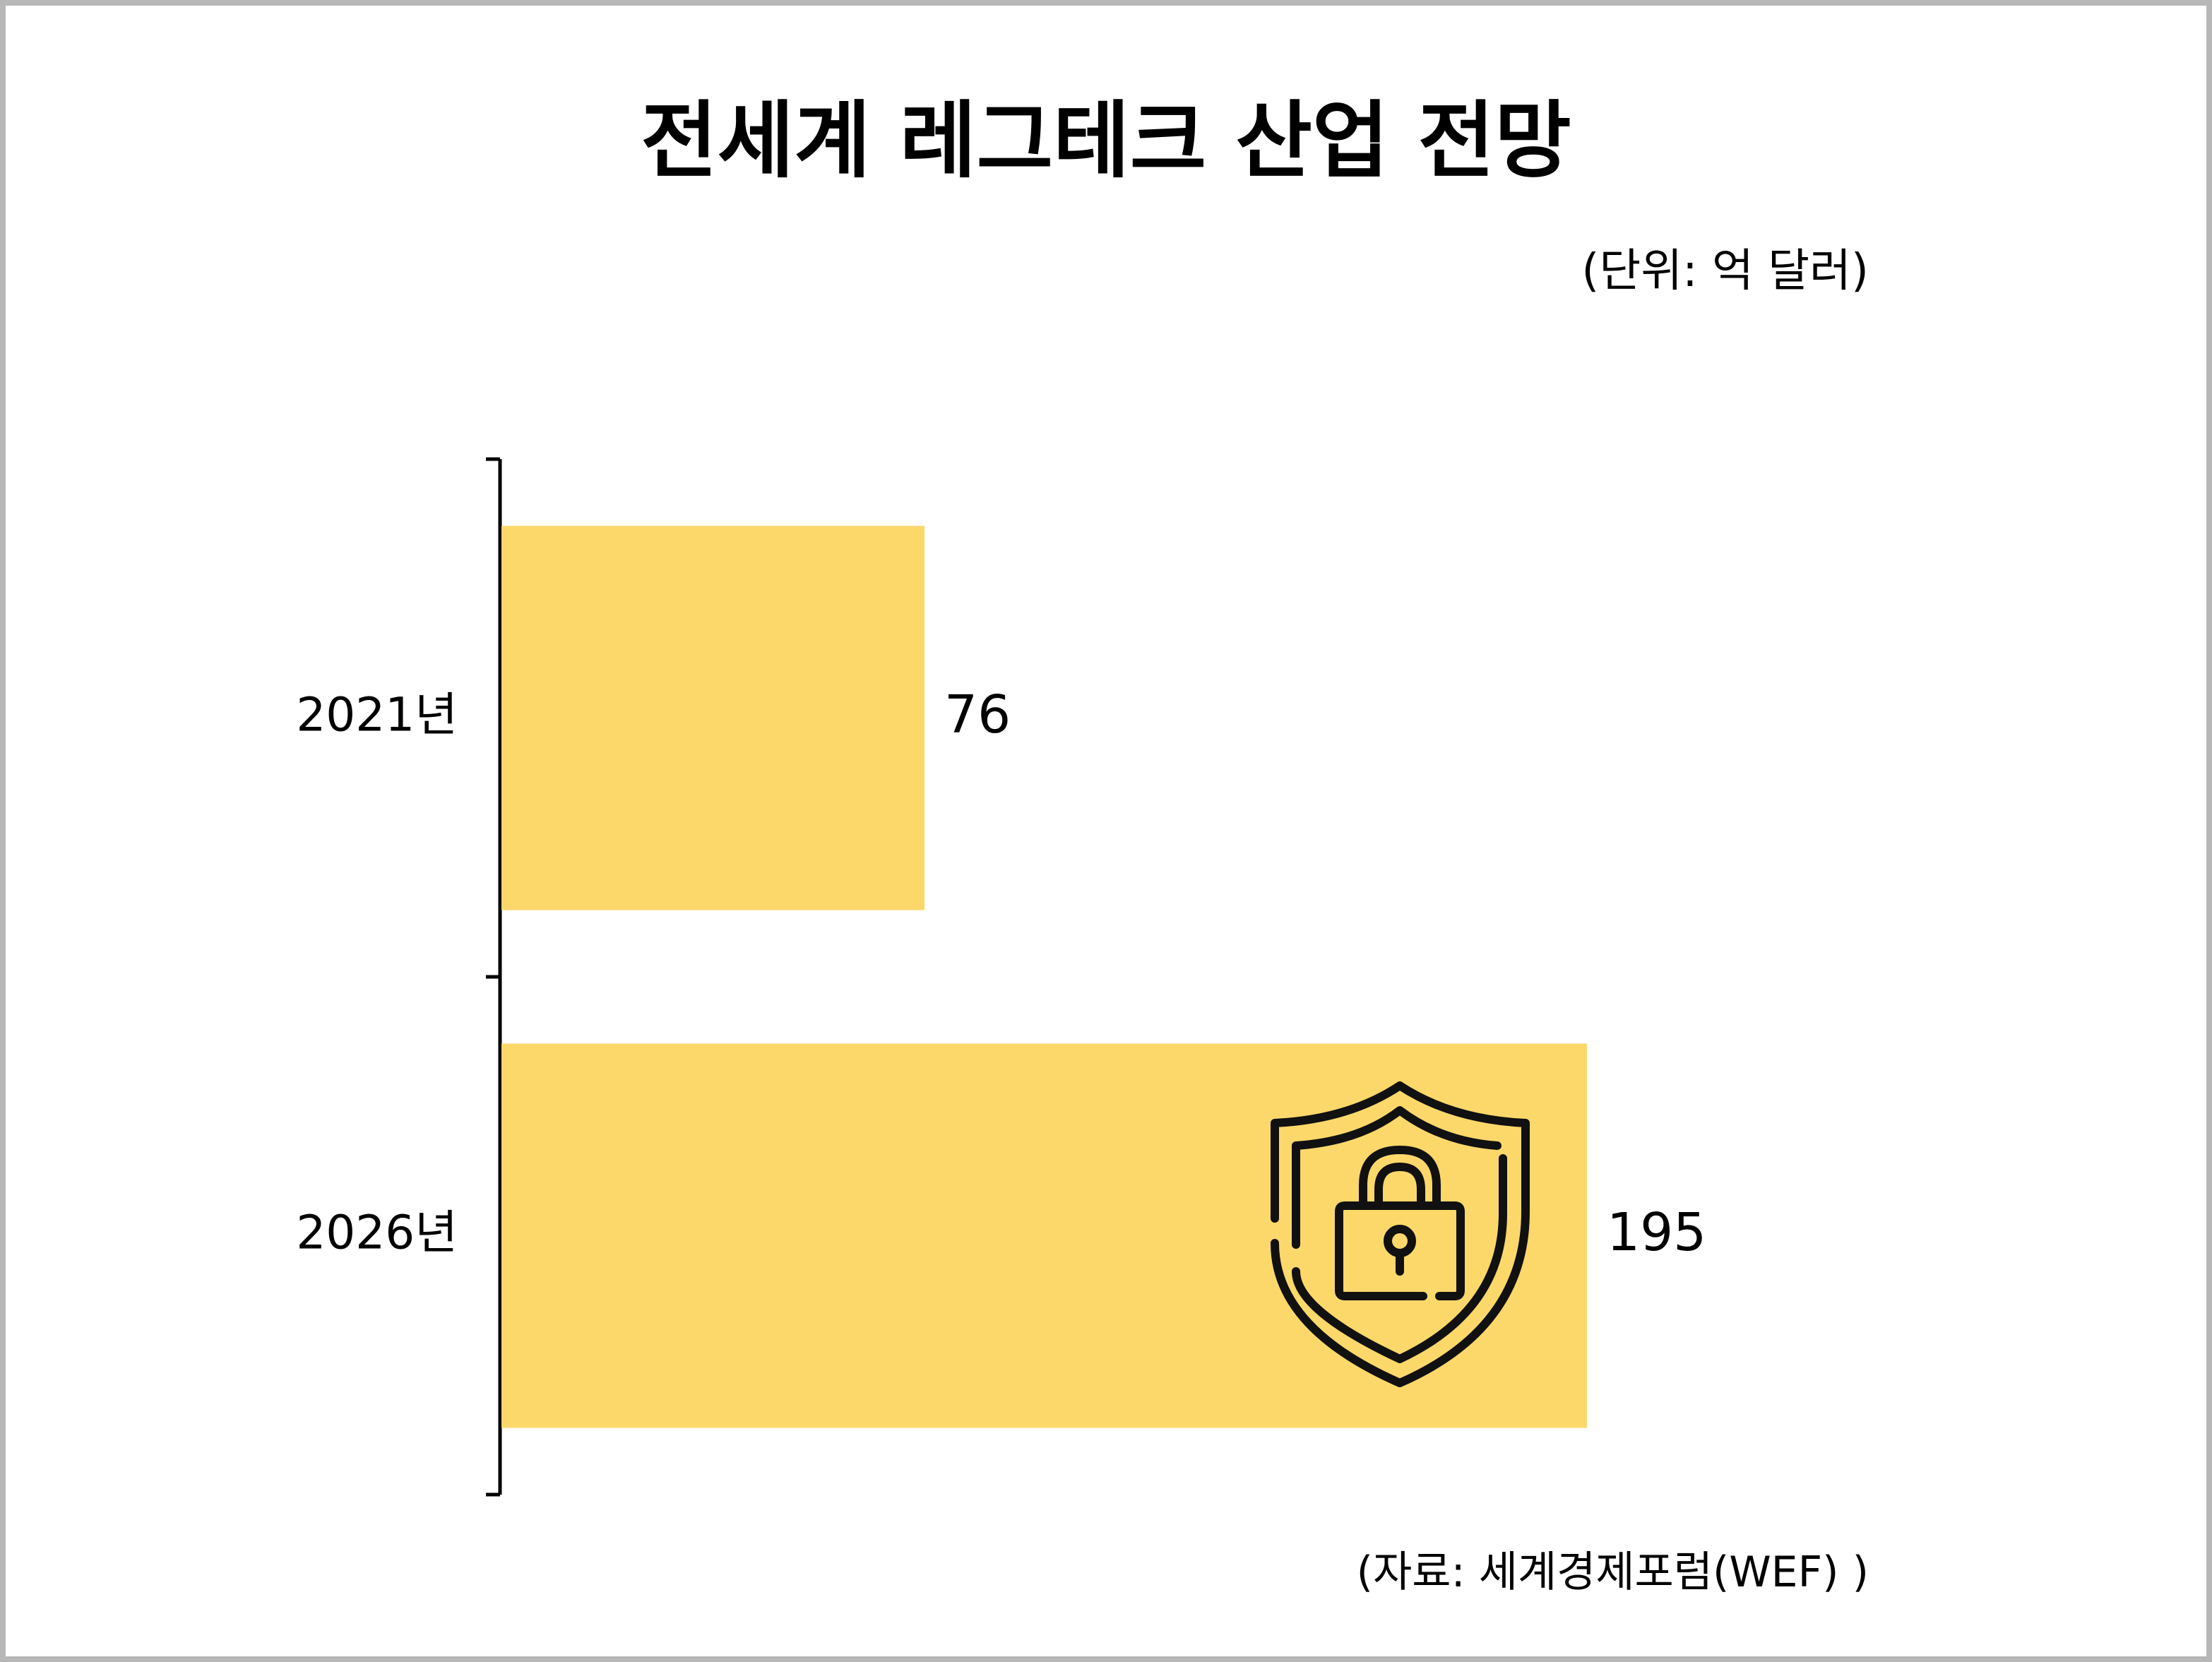 This screenshot has height=1662, width=2212. I want to click on value-label: 76, so click(977, 715).